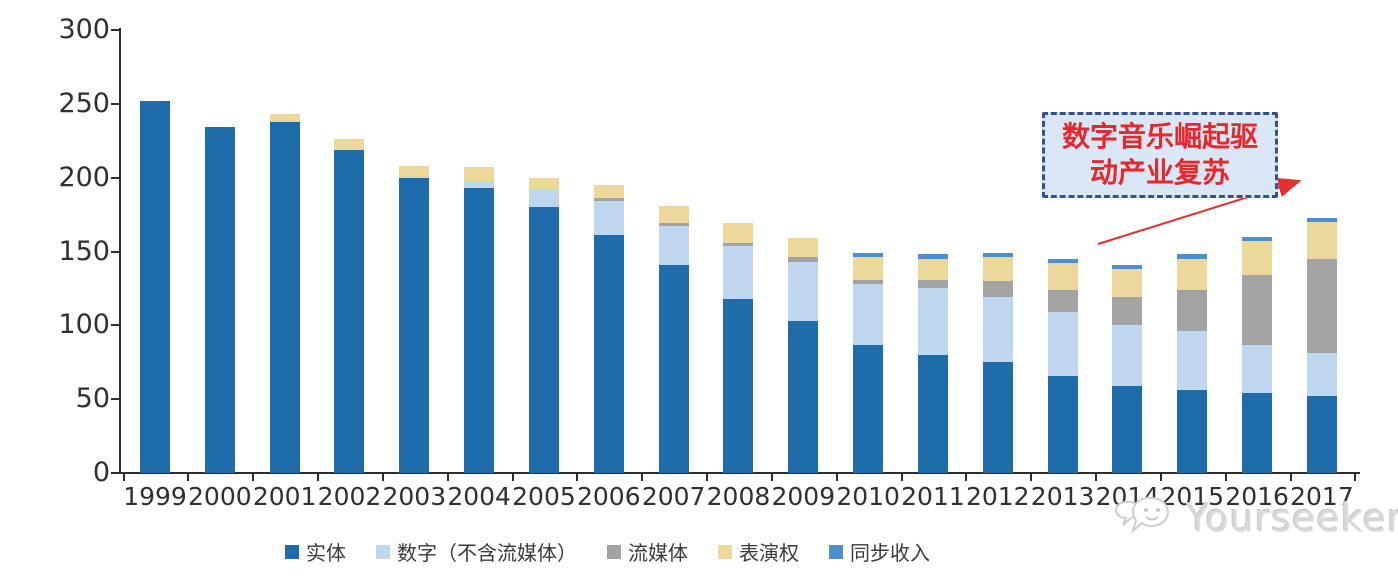  What do you see at coordinates (1192, 496) in the screenshot?
I see `x-axis-label: 2015` at bounding box center [1192, 496].